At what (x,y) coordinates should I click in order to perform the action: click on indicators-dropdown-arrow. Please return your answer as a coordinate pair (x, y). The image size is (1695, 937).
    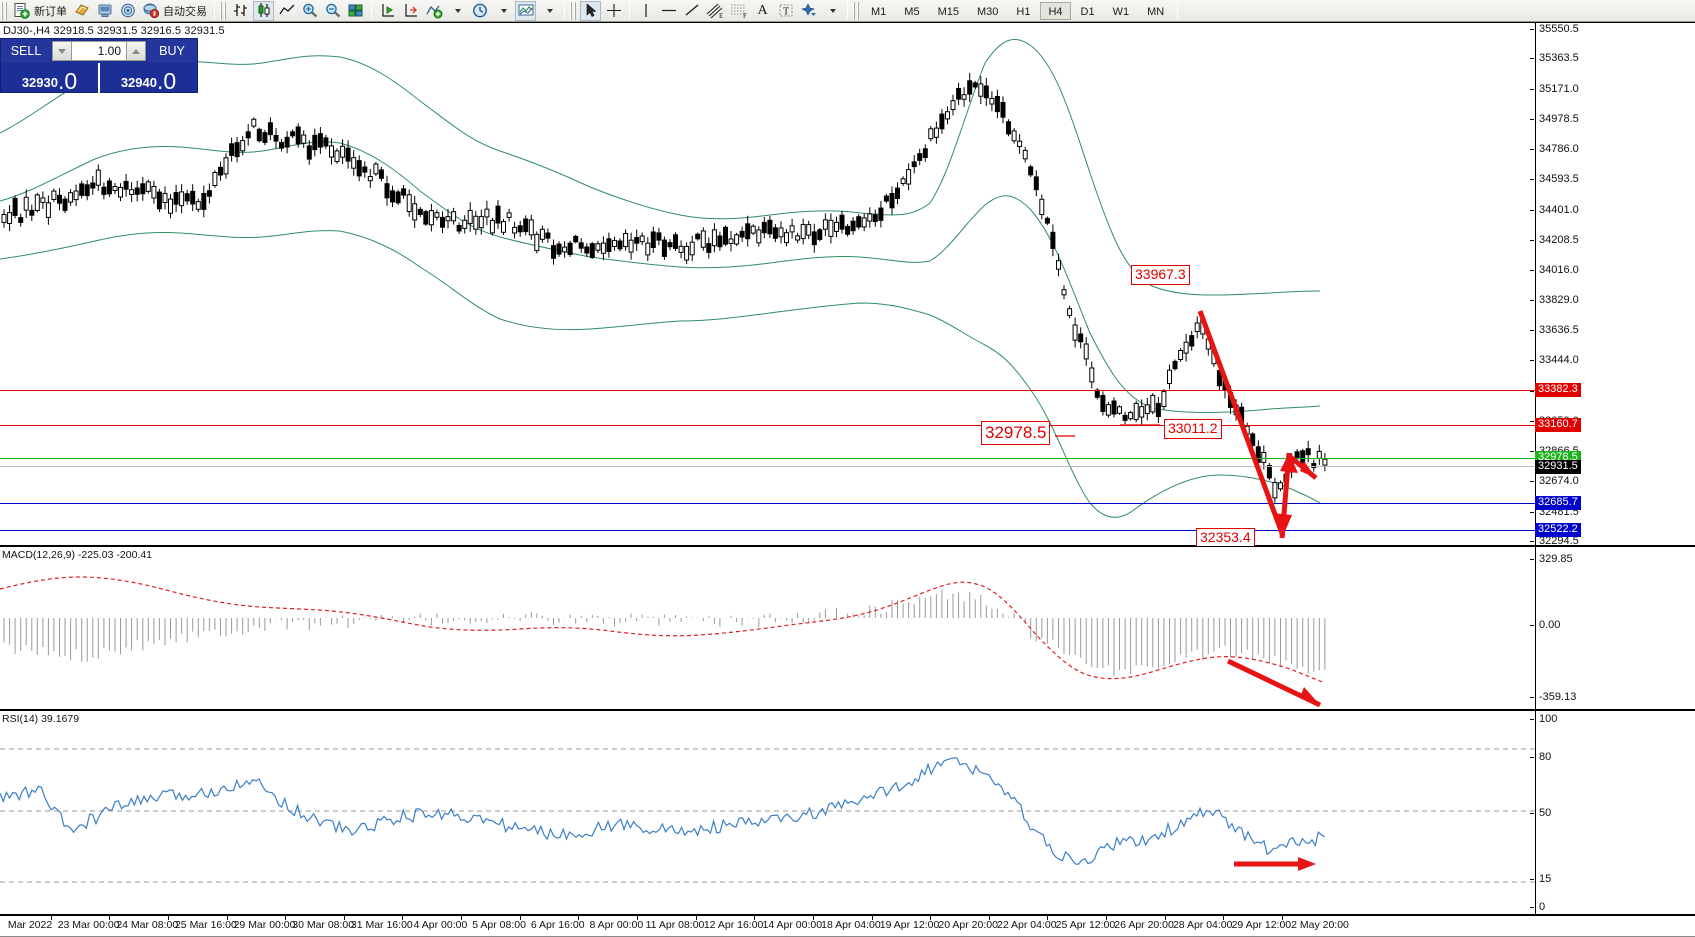
    Looking at the image, I should click on (456, 11).